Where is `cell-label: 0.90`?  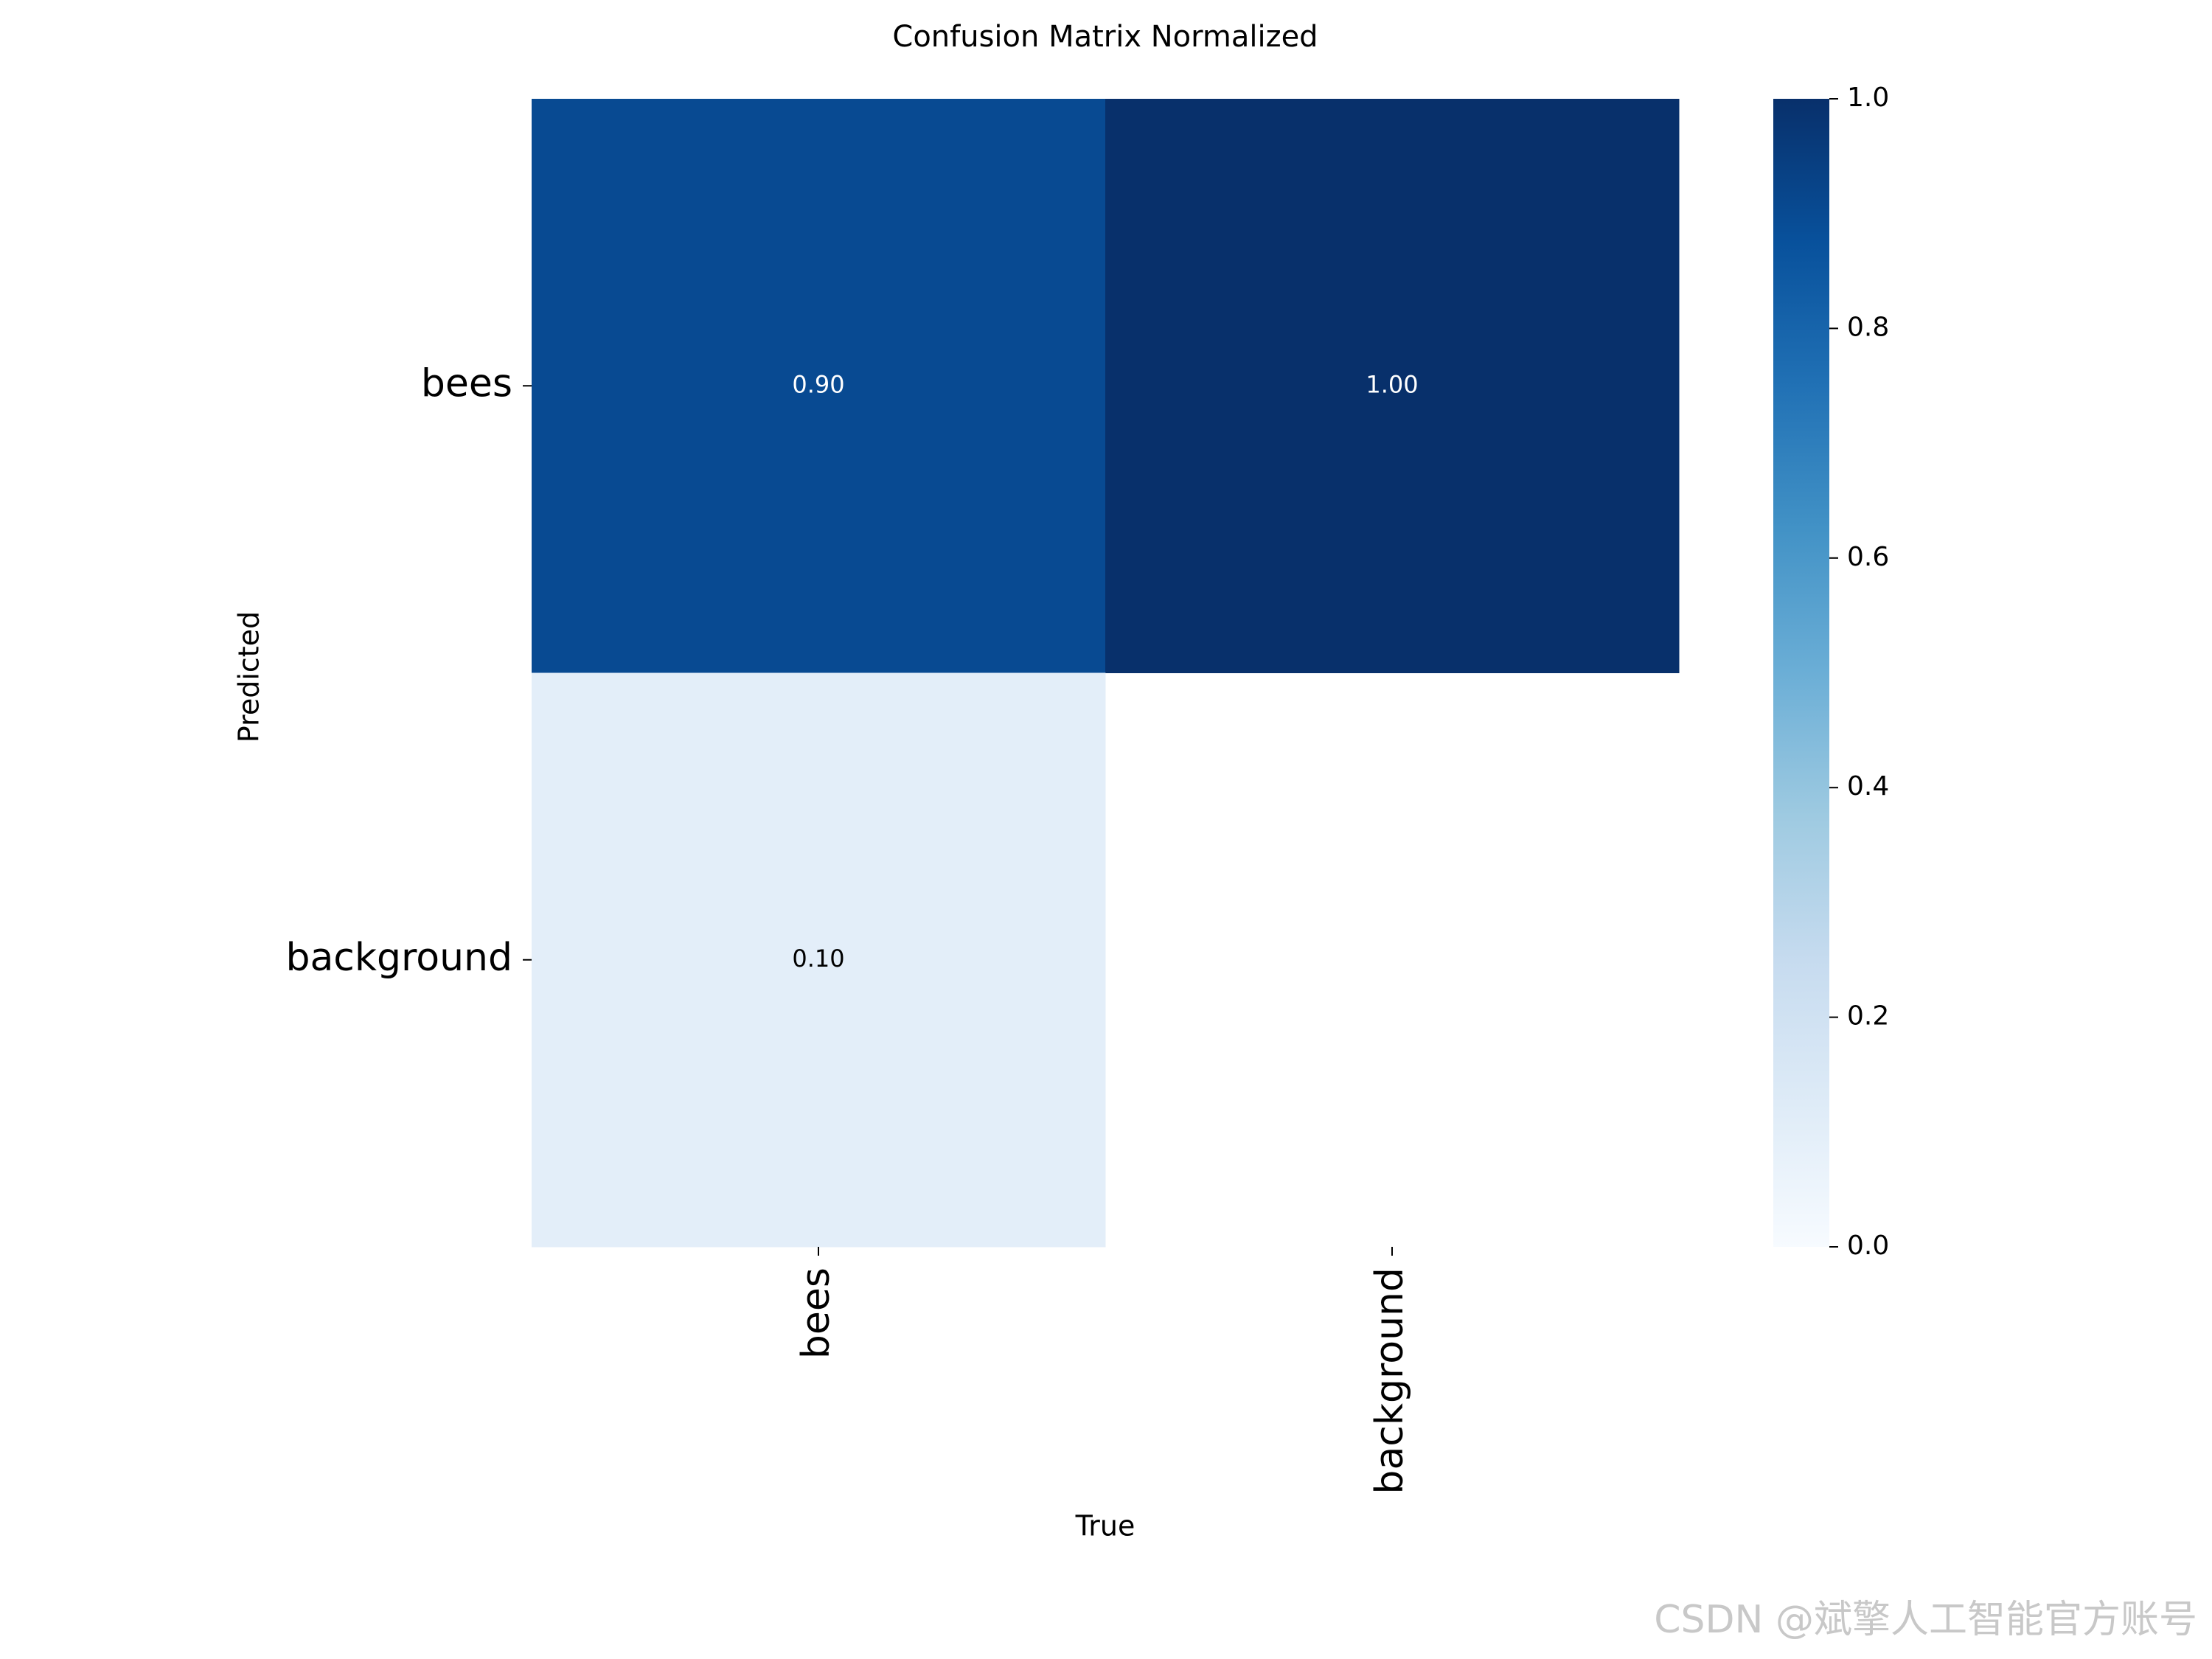
cell-label: 0.90 is located at coordinates (818, 384).